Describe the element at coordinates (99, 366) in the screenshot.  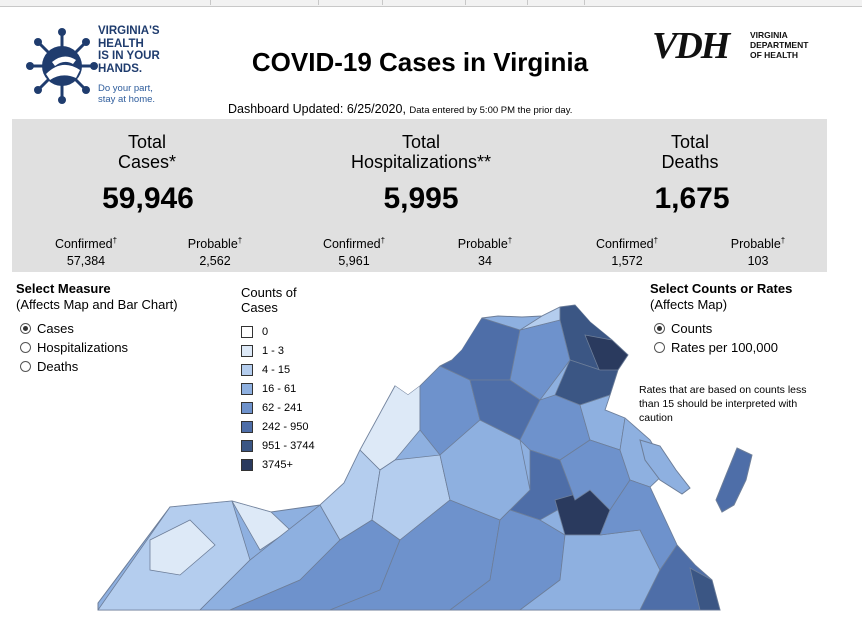
I see `measure-option-deaths: Deaths` at that location.